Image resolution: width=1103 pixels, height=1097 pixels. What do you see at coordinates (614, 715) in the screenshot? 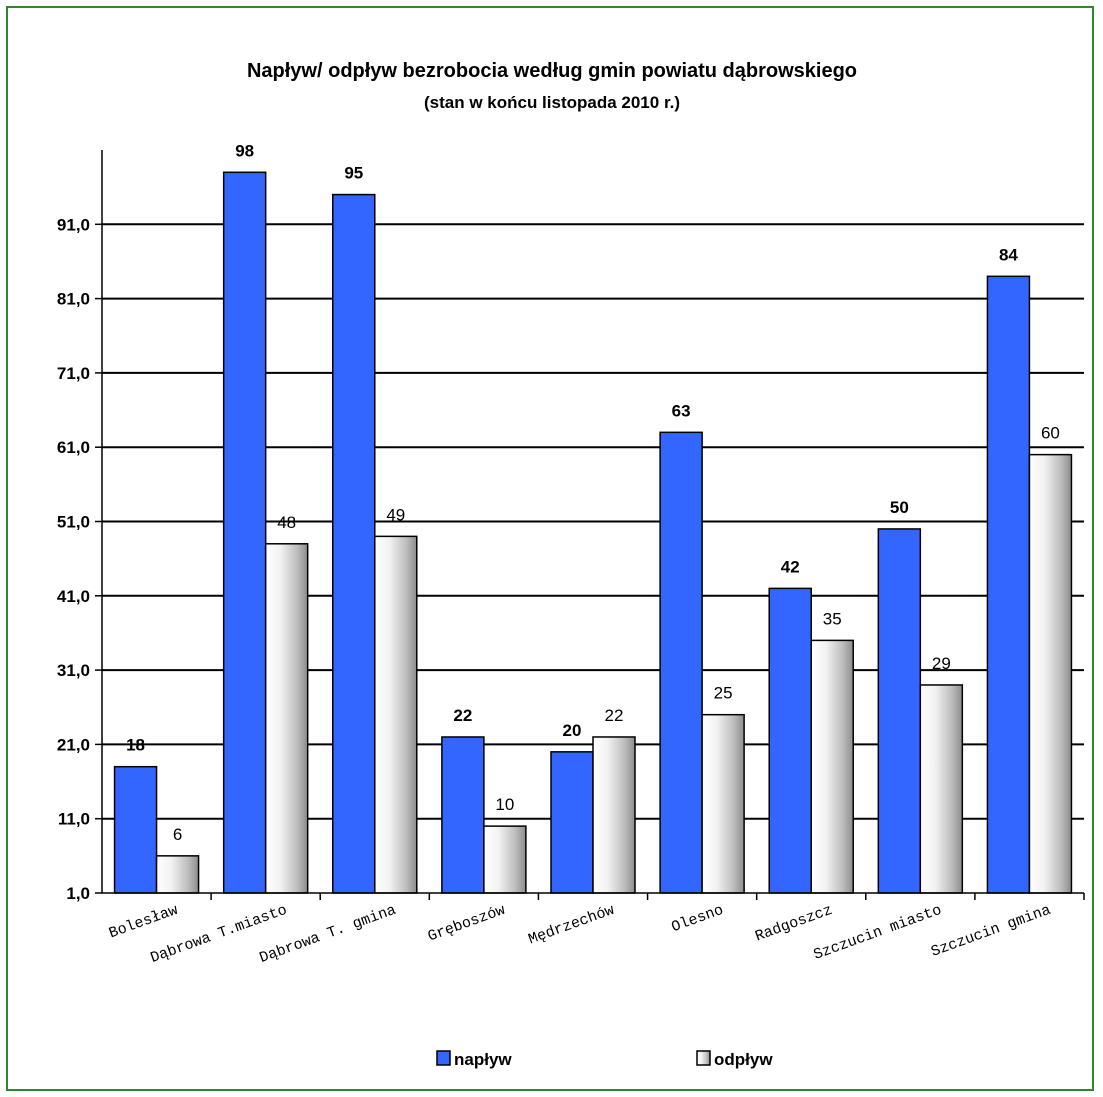
I see `data-label-odpływ: 22` at bounding box center [614, 715].